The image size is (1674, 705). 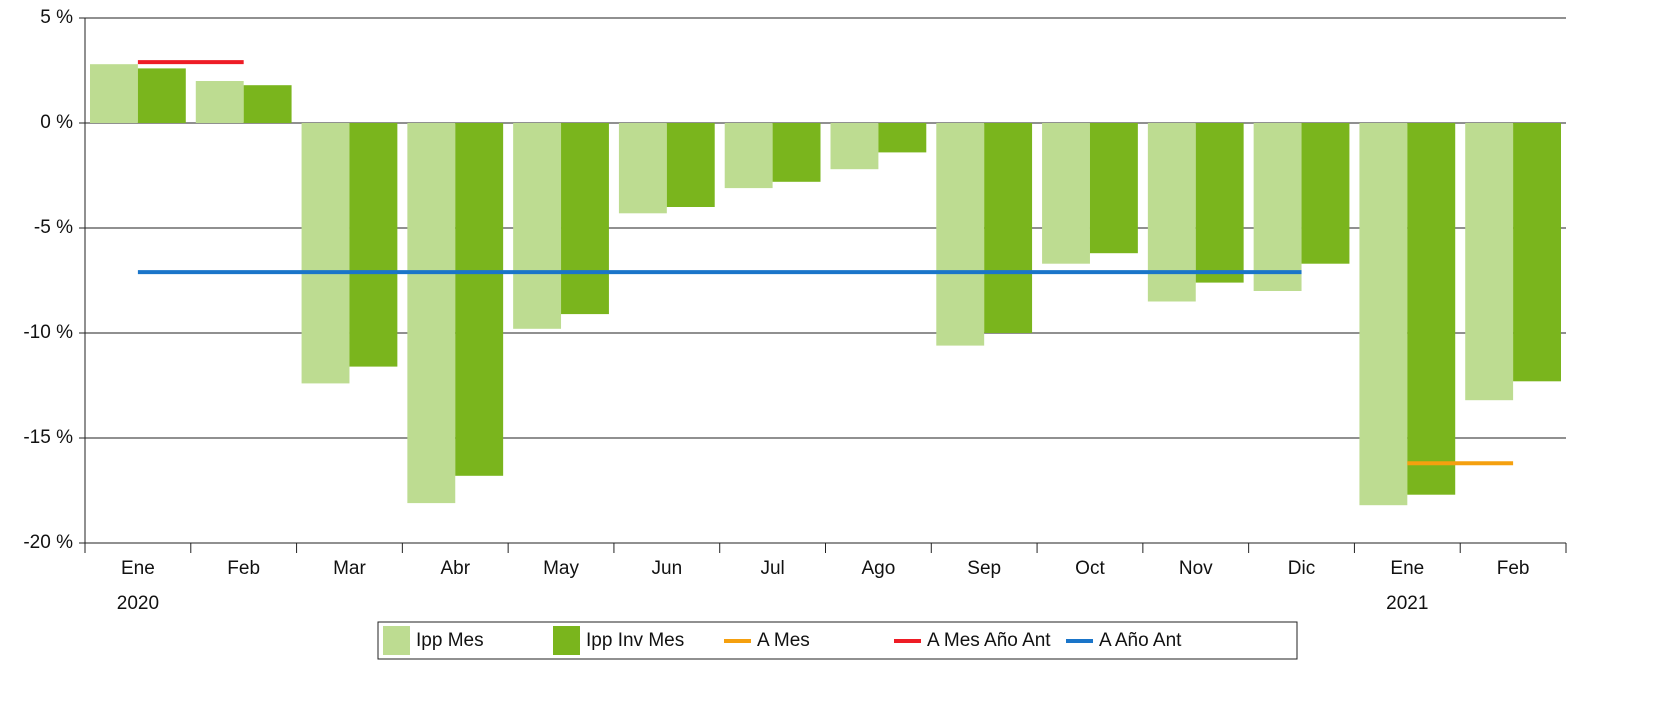 I want to click on y-tick-label: -20 %, so click(x=48, y=542).